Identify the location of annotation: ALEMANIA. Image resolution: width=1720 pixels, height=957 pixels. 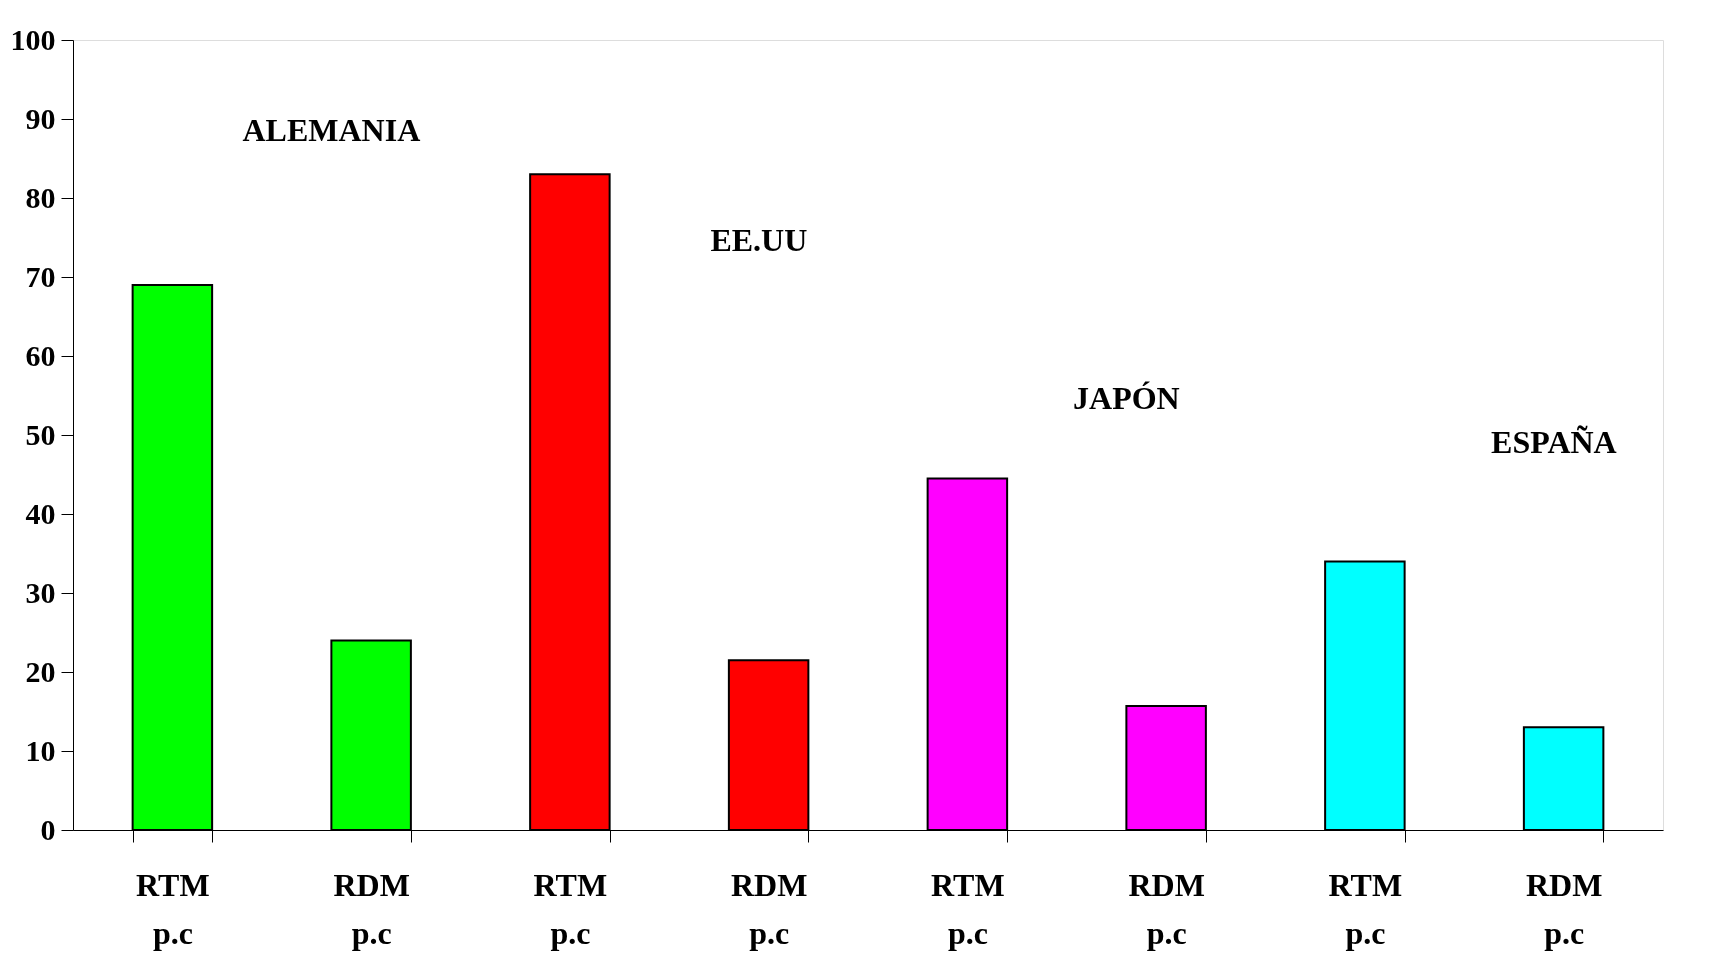
(331, 129).